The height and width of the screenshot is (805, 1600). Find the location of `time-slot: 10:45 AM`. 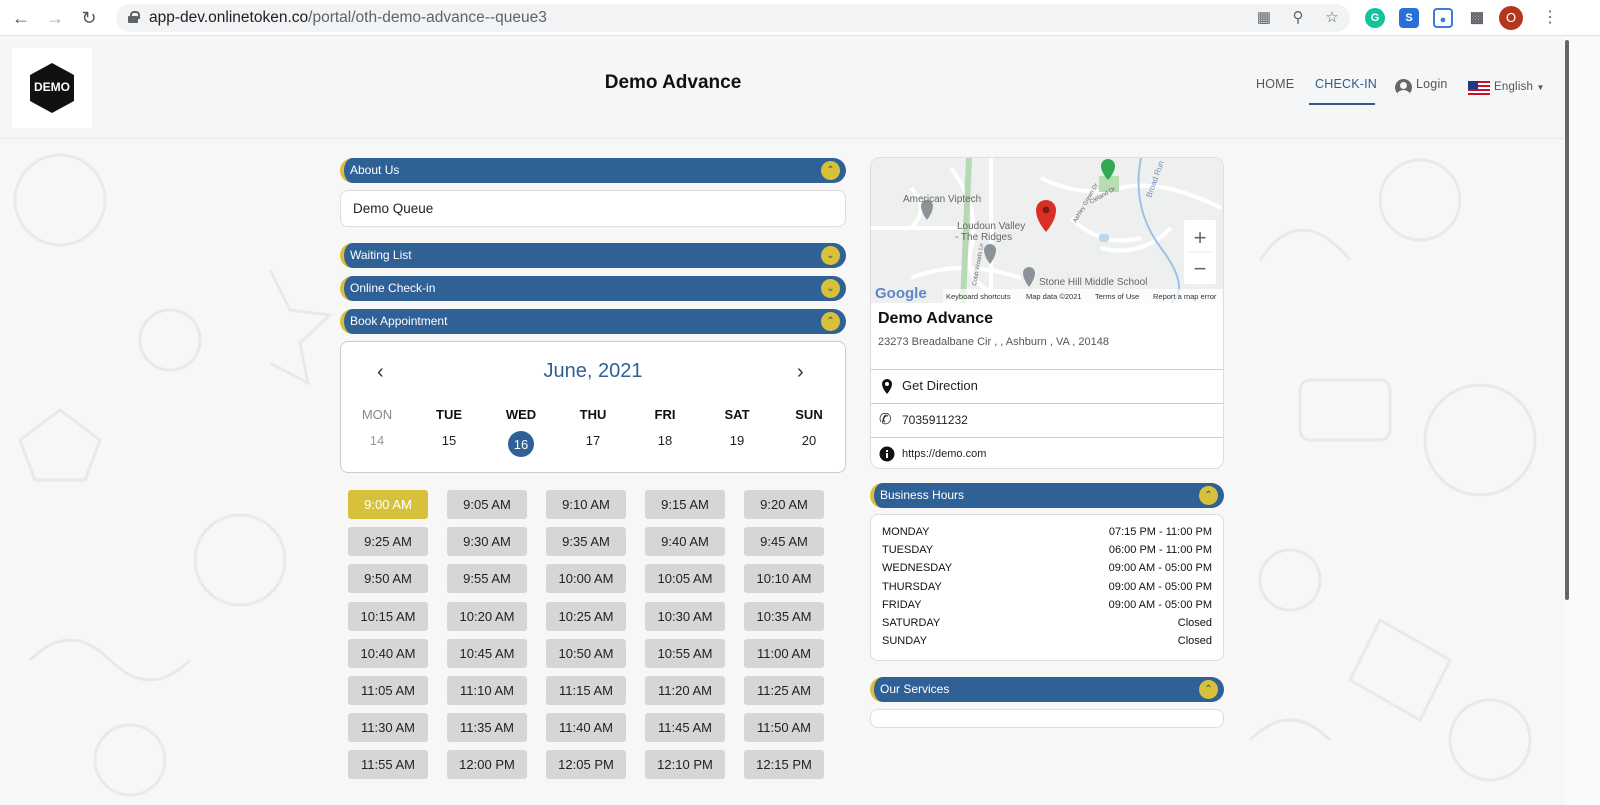

time-slot: 10:45 AM is located at coordinates (487, 653).